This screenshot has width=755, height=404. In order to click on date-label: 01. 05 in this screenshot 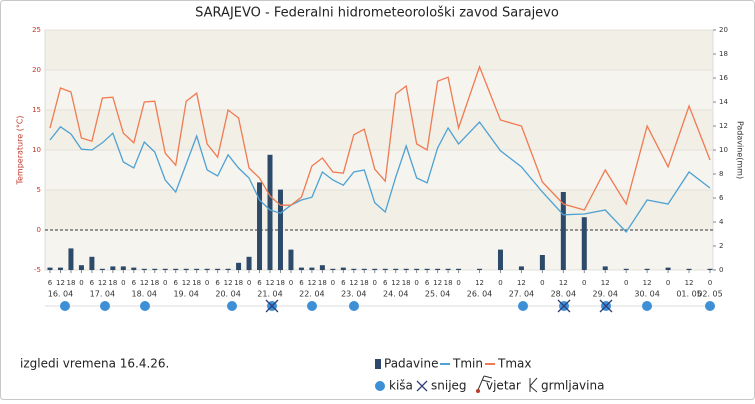, I will do `click(688, 294)`.